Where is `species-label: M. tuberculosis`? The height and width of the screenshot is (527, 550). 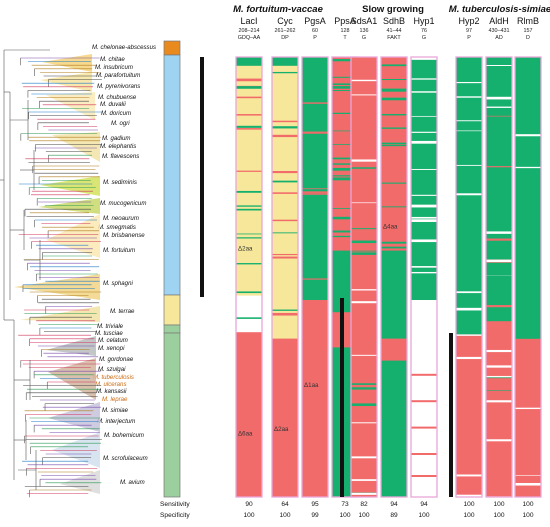 species-label: M. tuberculosis is located at coordinates (113, 377).